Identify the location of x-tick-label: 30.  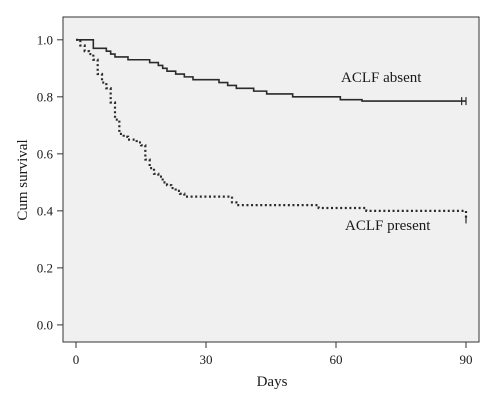
(206, 359).